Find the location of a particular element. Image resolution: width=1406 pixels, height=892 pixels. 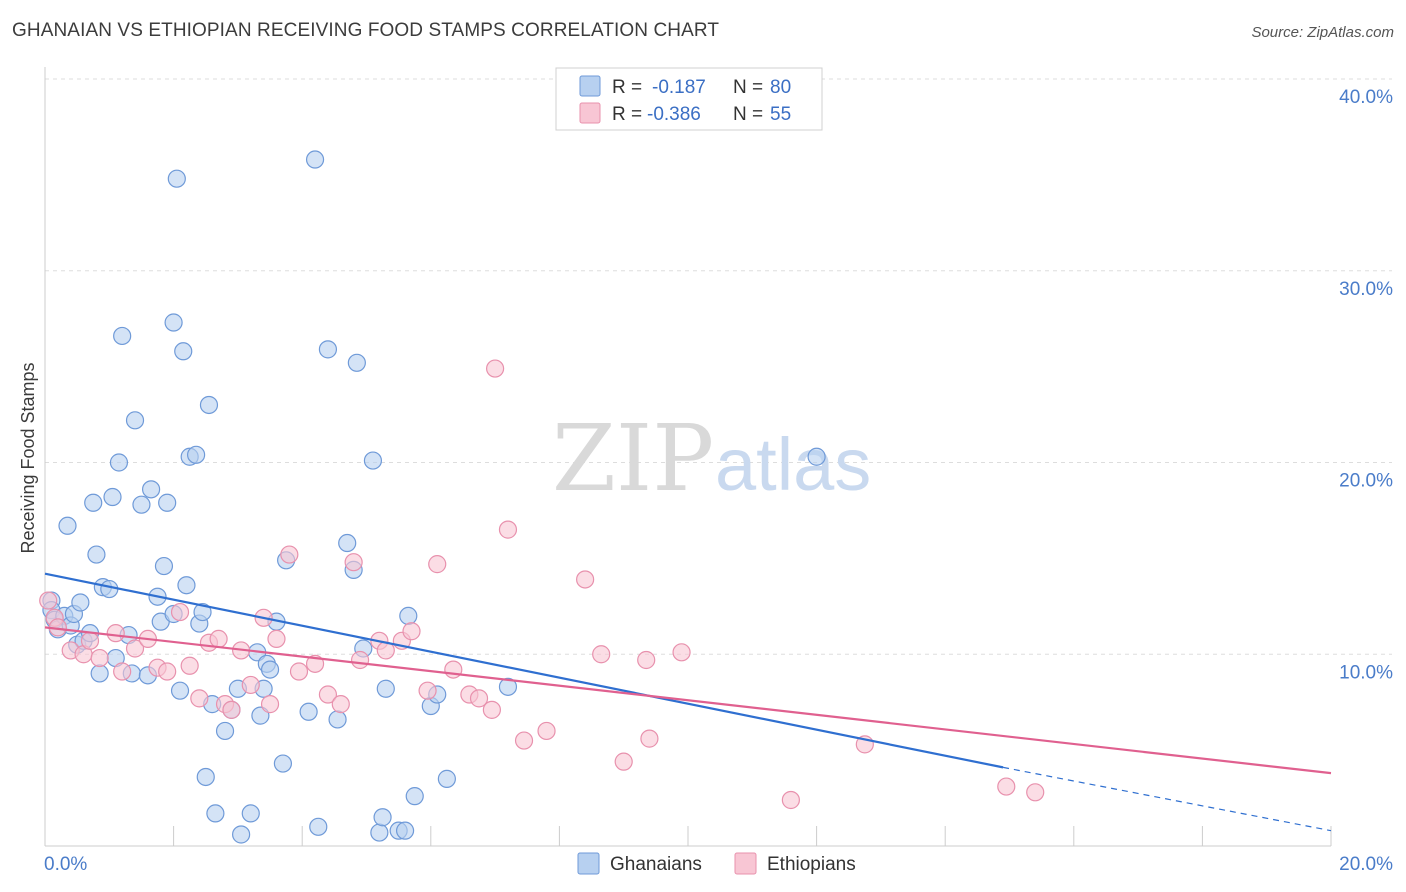

trend-line-ghanaians-extension is located at coordinates (1167, 799).